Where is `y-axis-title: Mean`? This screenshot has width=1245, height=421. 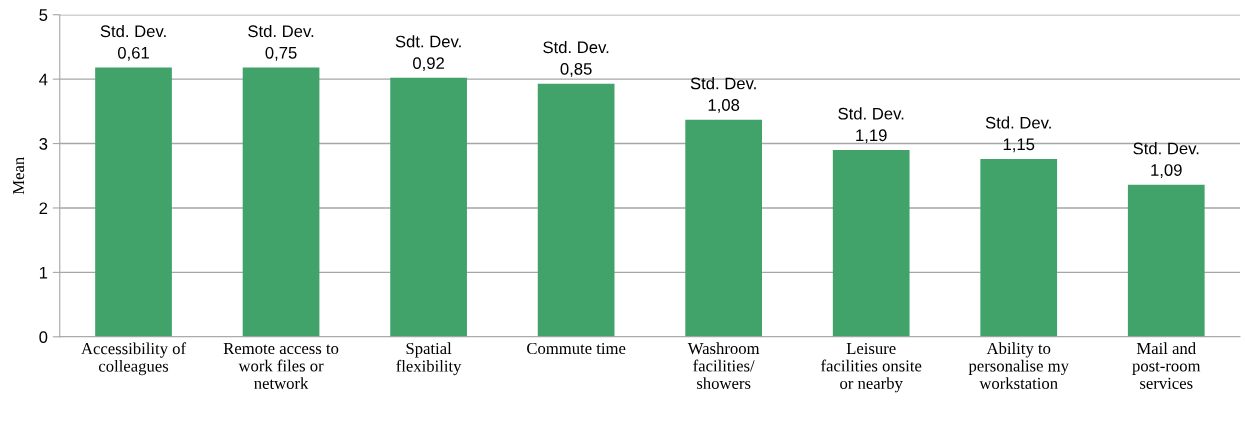 y-axis-title: Mean is located at coordinates (19, 176).